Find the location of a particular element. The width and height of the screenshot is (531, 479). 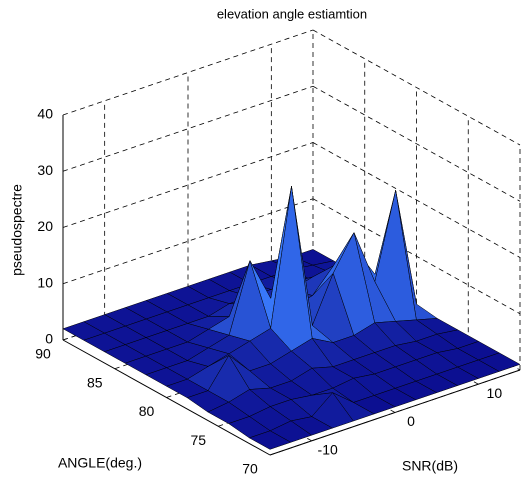

chart-title: elevation angle estiamtion is located at coordinates (292, 13).